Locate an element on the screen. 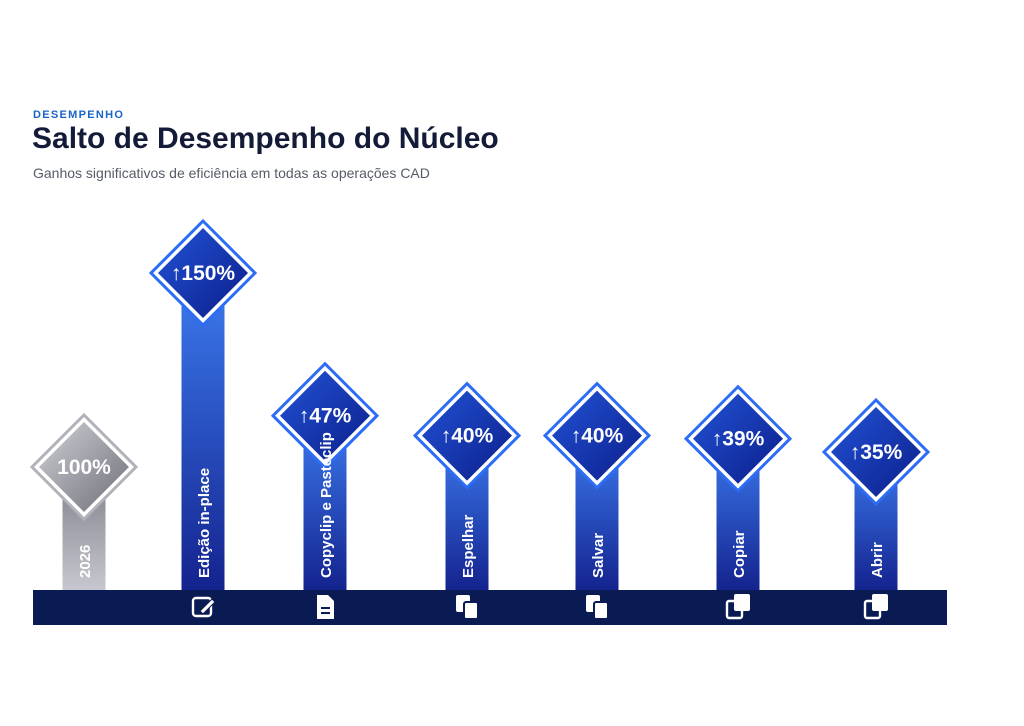 The height and width of the screenshot is (726, 1024). category-label: Edição in-place is located at coordinates (204, 523).